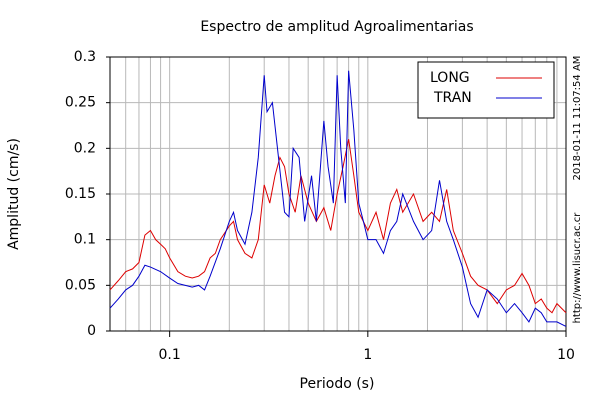  Describe the element at coordinates (577, 118) in the screenshot. I see `timestamp: 2018-01-11 11:07:54 AM` at that location.